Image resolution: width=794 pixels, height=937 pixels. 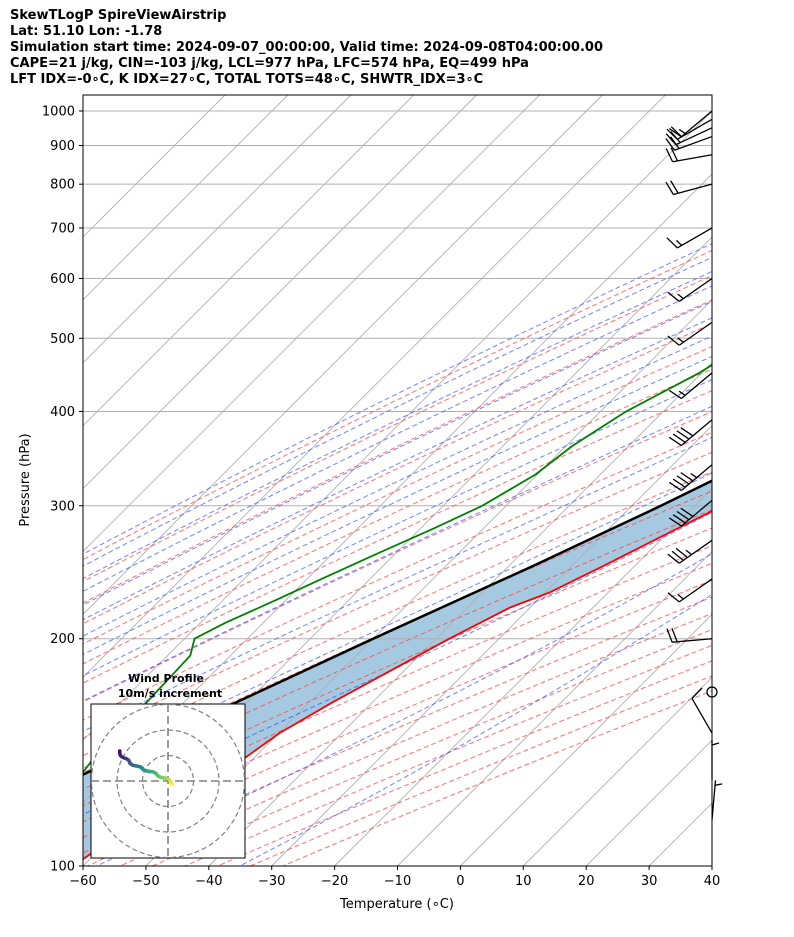 What do you see at coordinates (62, 339) in the screenshot?
I see `y-tick-label: 500` at bounding box center [62, 339].